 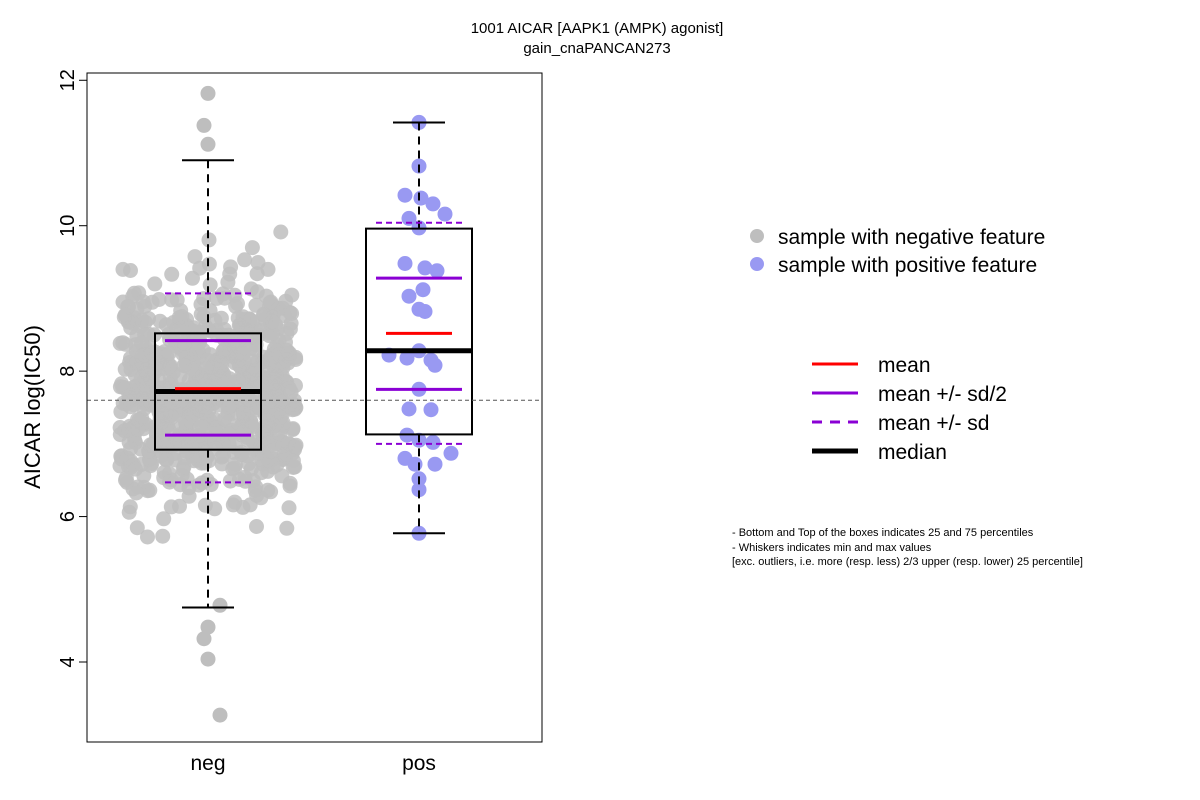 I want to click on category-label-pos: pos, so click(x=419, y=763).